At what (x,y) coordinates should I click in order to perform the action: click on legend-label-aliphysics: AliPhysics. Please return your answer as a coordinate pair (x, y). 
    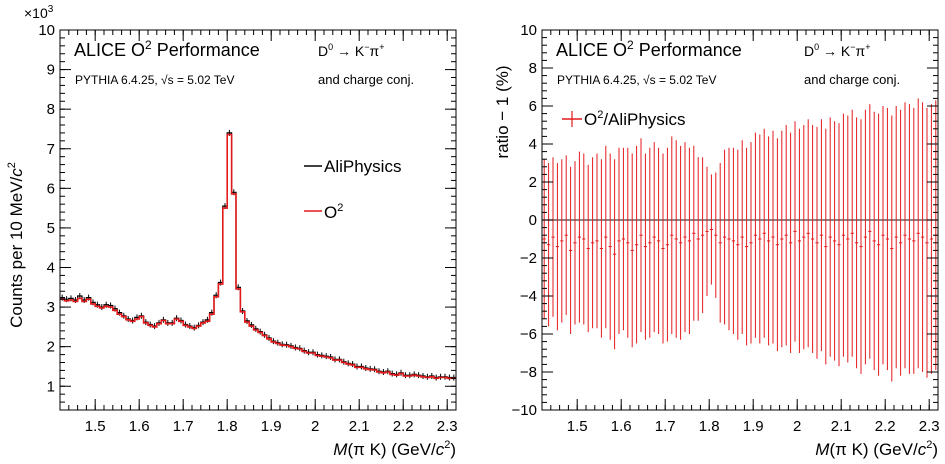
    Looking at the image, I should click on (362, 166).